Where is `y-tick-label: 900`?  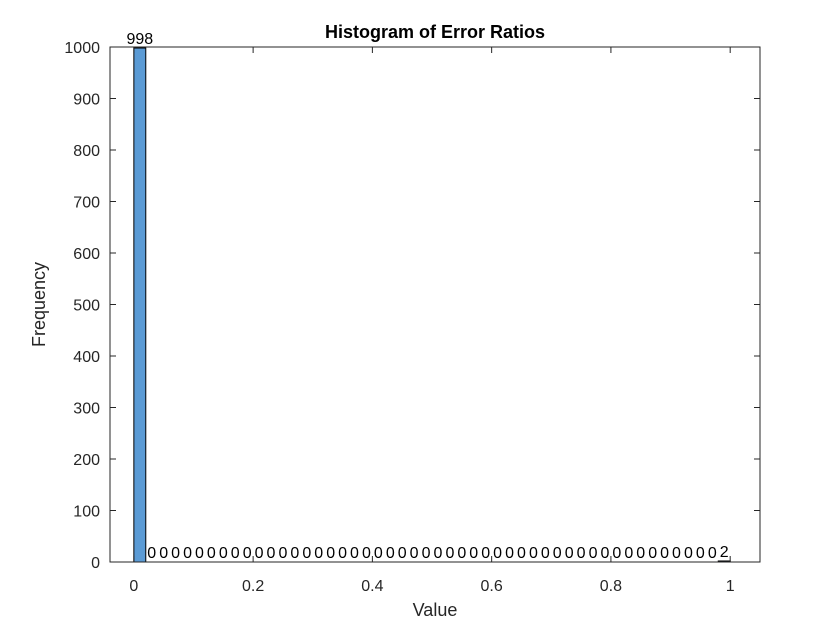 y-tick-label: 900 is located at coordinates (86, 100).